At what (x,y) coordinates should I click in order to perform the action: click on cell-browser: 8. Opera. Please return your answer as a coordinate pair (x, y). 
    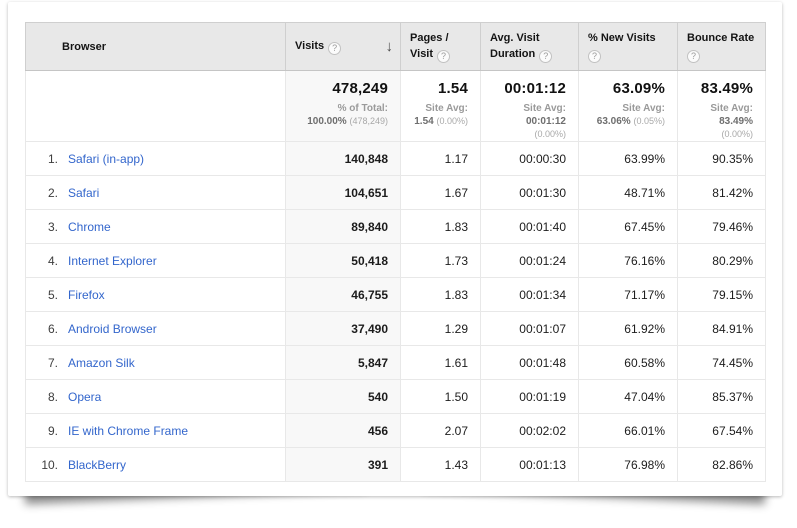
    Looking at the image, I should click on (155, 396).